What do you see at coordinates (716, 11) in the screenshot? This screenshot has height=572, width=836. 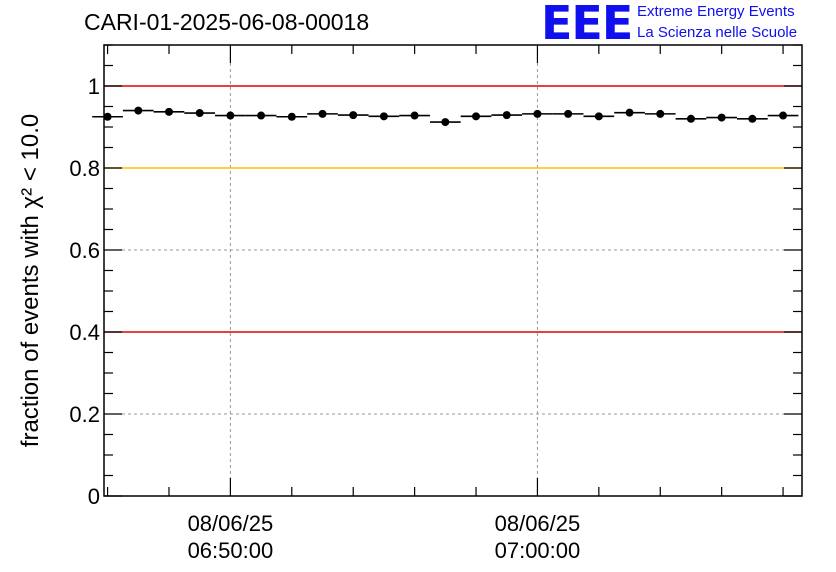 I see `logo-line-1: Extreme Energy Events` at bounding box center [716, 11].